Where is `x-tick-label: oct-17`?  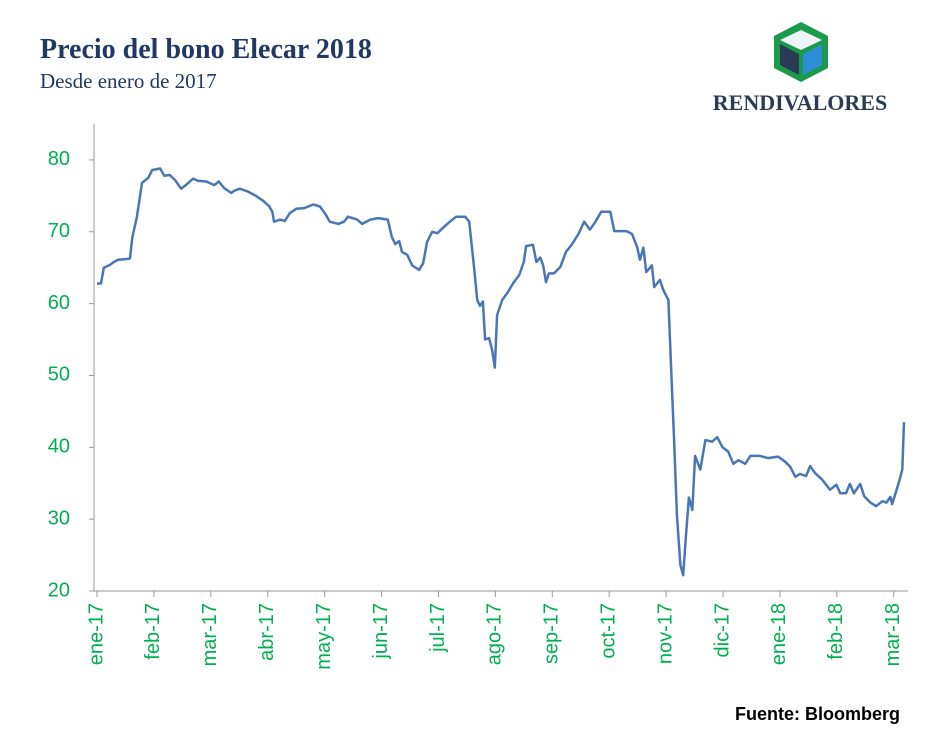 x-tick-label: oct-17 is located at coordinates (608, 631).